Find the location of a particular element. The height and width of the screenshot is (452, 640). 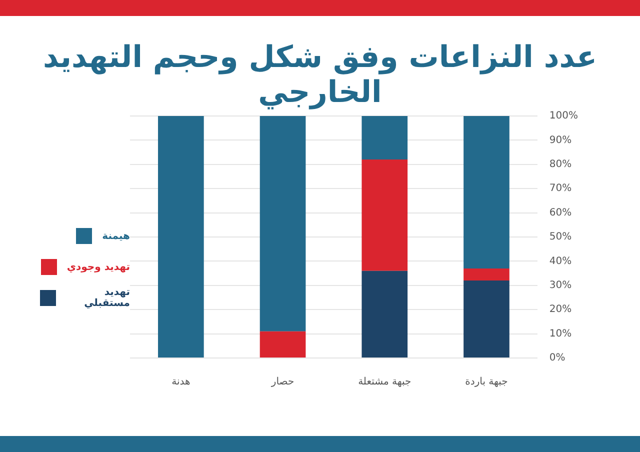

y-tick-label: 100% is located at coordinates (563, 116).